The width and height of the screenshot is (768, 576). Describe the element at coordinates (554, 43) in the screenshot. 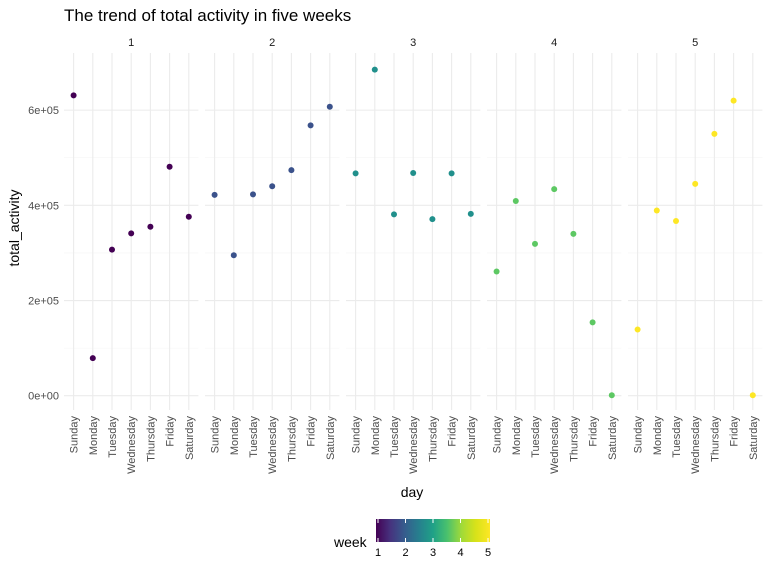

I see `facet-strip-label: 4` at that location.